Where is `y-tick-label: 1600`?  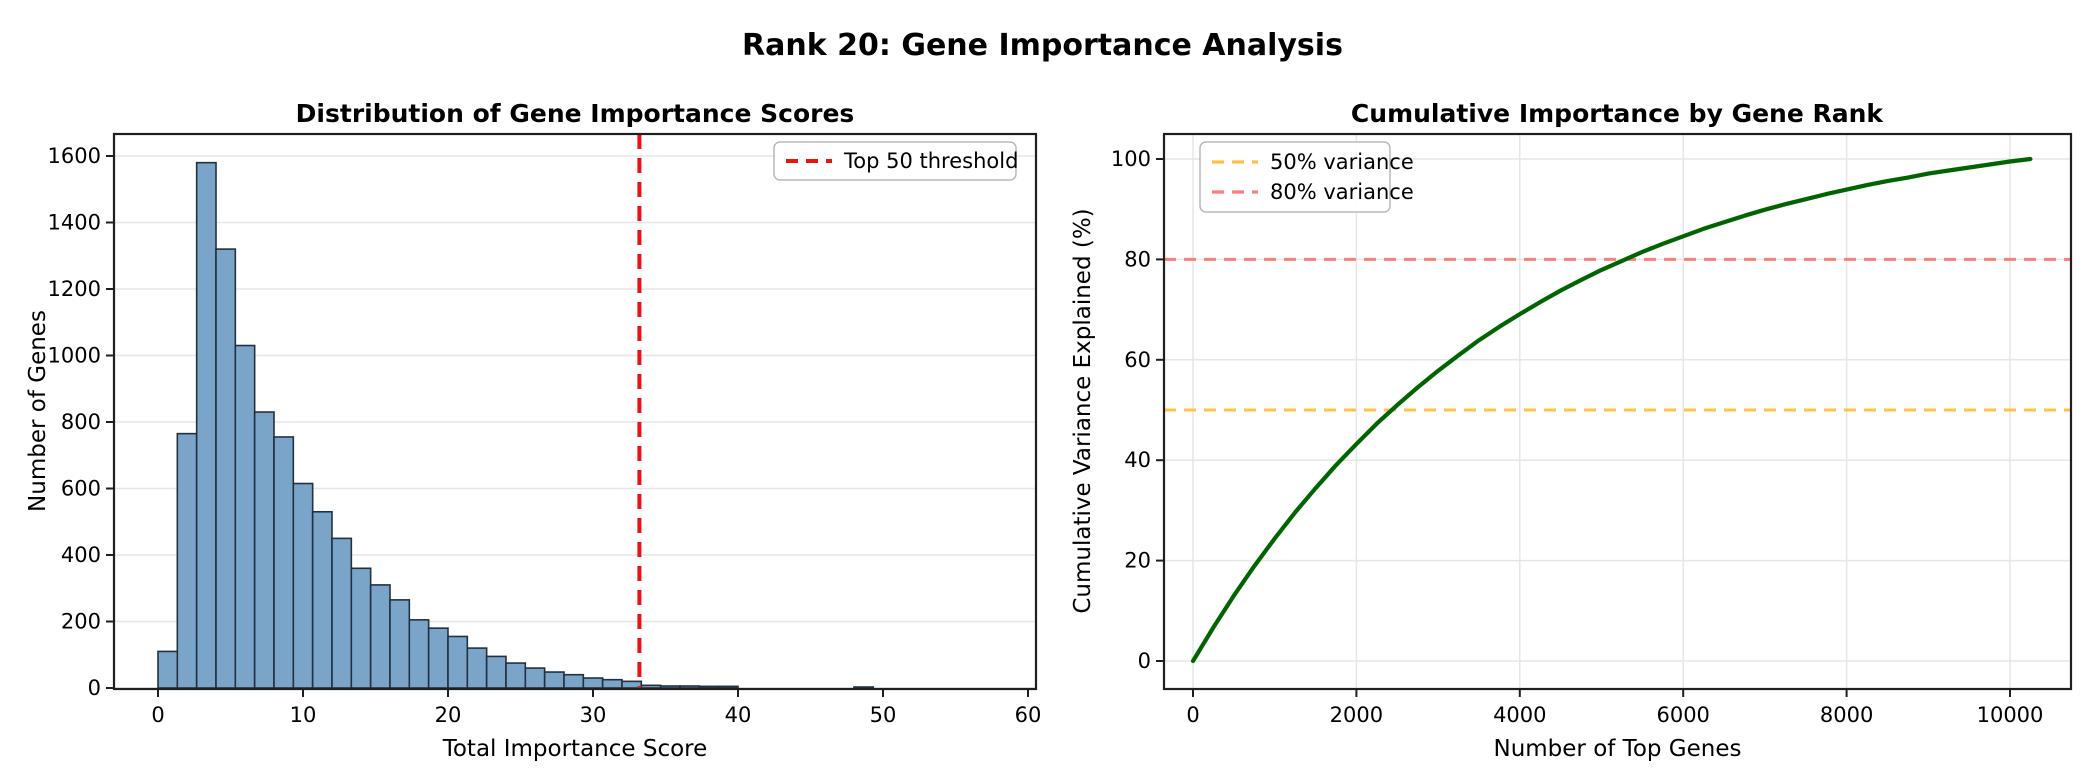
y-tick-label: 1600 is located at coordinates (74, 156).